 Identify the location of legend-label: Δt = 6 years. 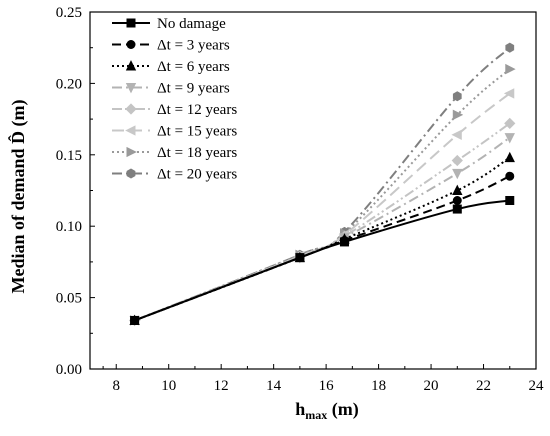
(193, 67).